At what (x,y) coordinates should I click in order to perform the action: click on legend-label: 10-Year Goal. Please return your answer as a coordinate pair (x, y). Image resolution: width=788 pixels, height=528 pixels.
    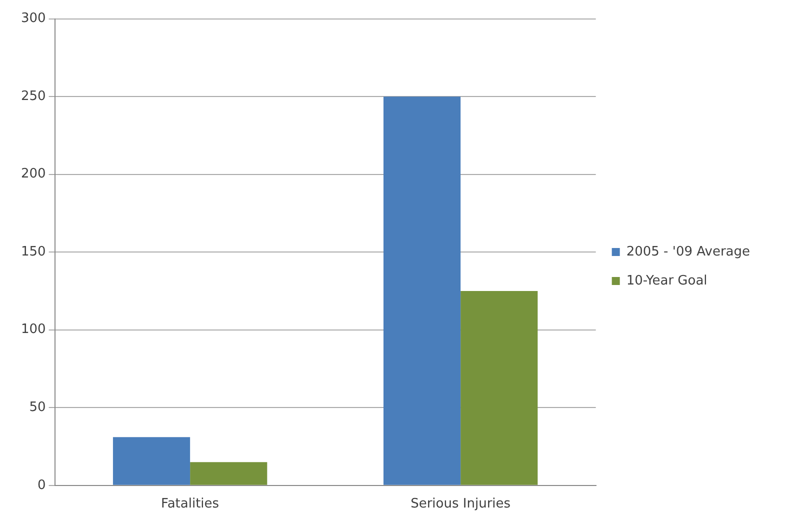
    Looking at the image, I should click on (667, 280).